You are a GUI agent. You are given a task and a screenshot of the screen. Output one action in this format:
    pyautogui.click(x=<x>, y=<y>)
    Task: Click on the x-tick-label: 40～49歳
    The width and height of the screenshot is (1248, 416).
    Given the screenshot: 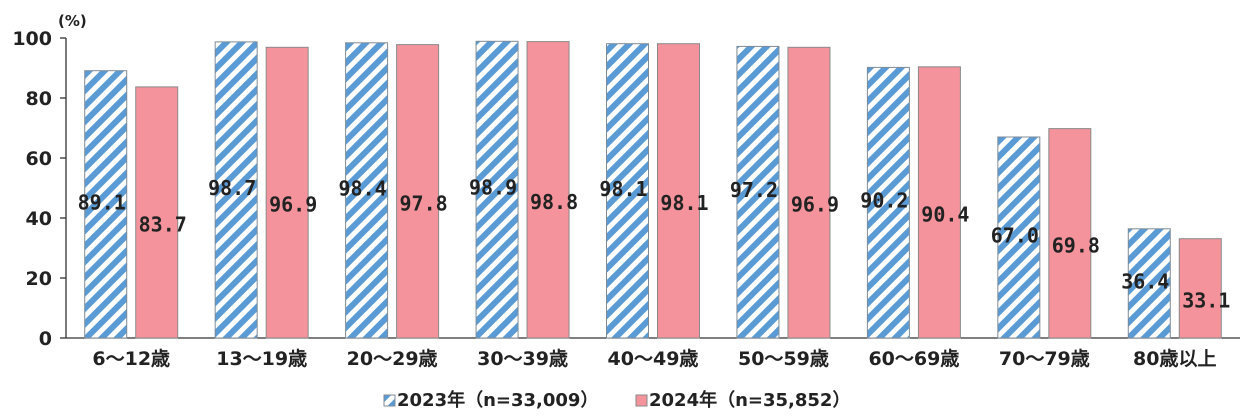 What is the action you would take?
    pyautogui.click(x=653, y=359)
    